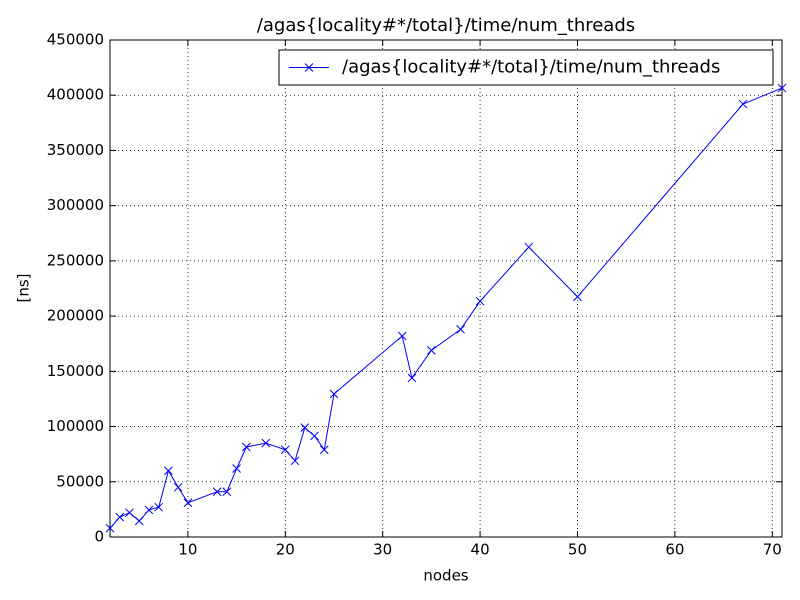 Image resolution: width=800 pixels, height=600 pixels. Describe the element at coordinates (99, 537) in the screenshot. I see `y-tick-label: 0` at that location.